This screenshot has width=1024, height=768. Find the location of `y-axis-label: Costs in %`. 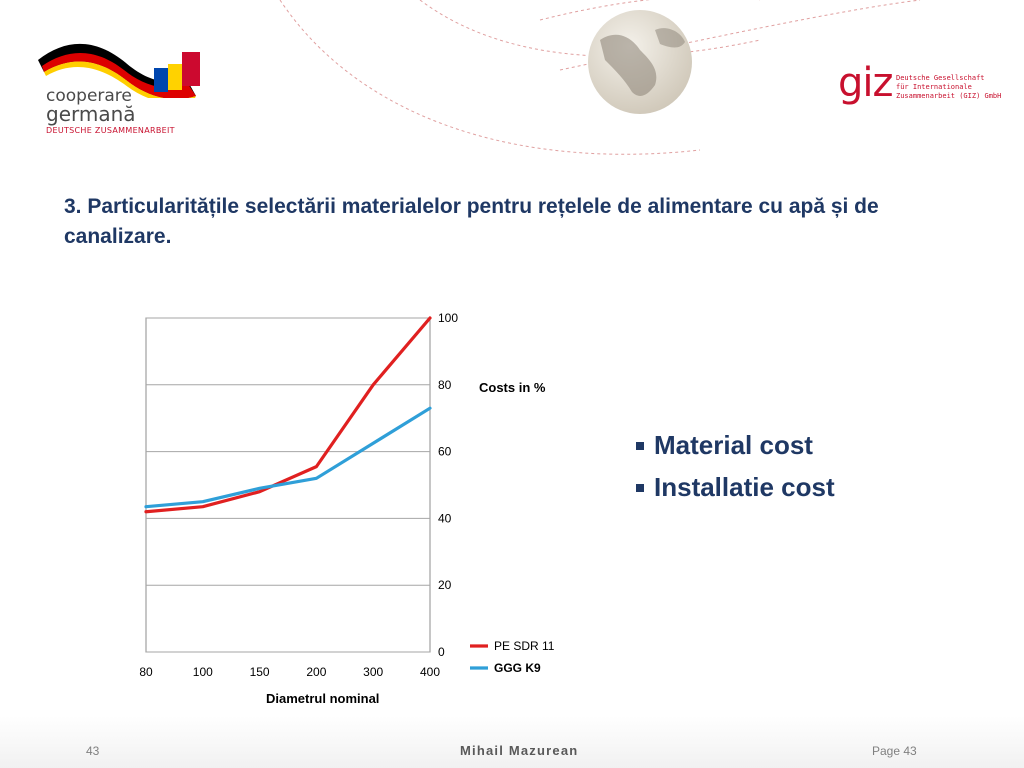

y-axis-label: Costs in % is located at coordinates (512, 387).